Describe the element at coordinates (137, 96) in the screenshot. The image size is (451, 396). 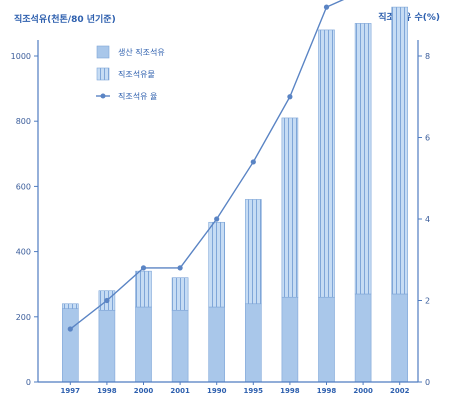
I see `legend-label: 직조석유 율` at that location.